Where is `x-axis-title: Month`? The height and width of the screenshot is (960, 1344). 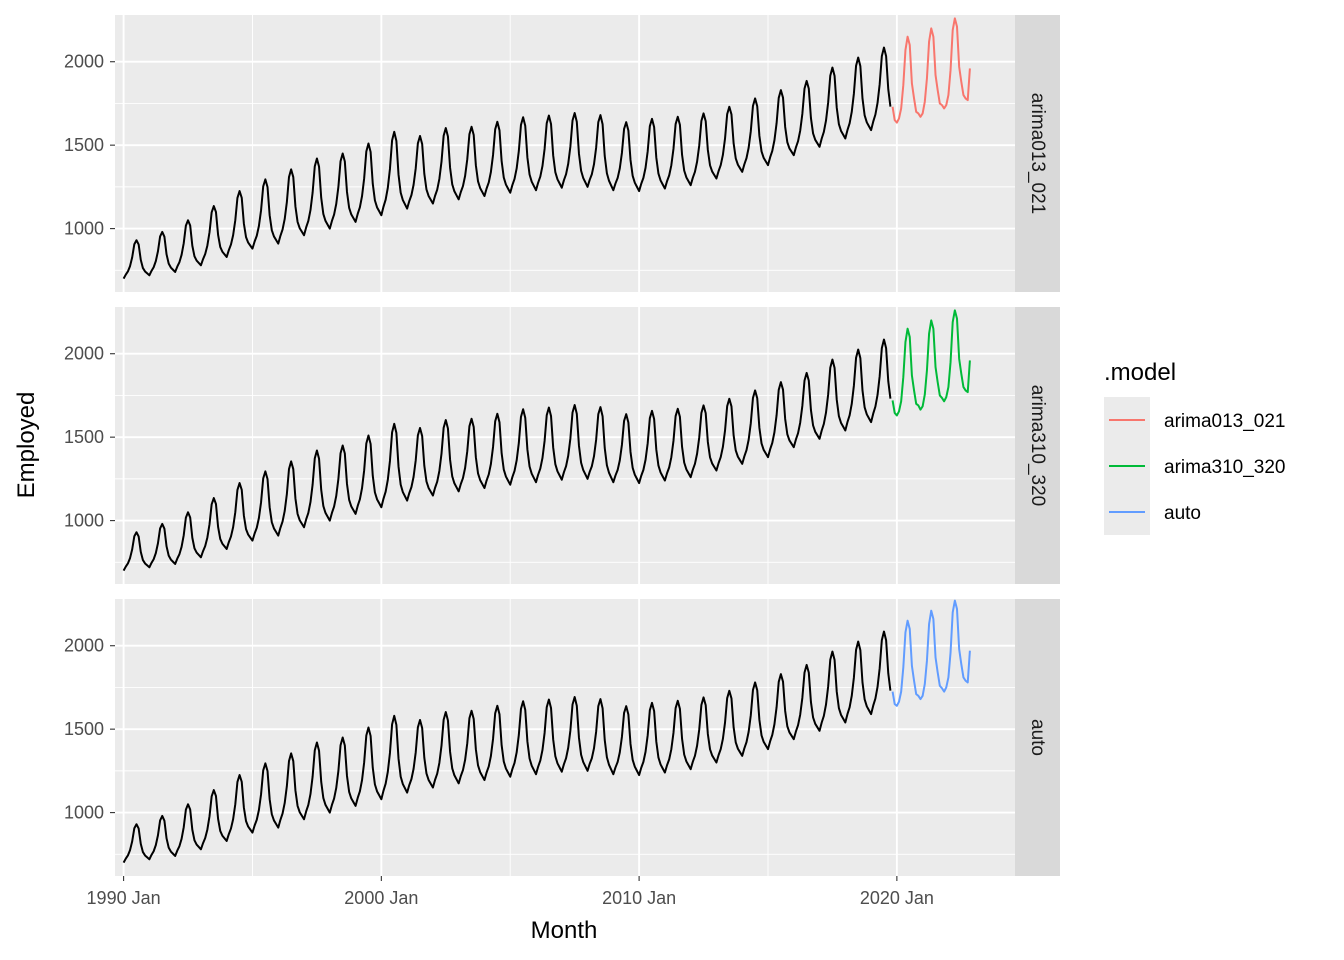
x-axis-title: Month is located at coordinates (564, 930).